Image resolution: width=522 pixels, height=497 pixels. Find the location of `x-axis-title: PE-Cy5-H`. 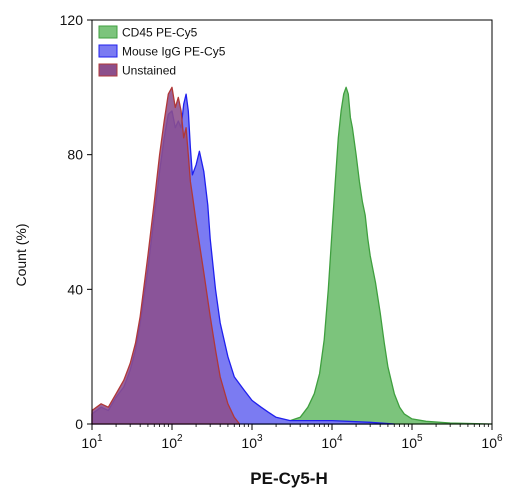

x-axis-title: PE-Cy5-H is located at coordinates (288, 478).